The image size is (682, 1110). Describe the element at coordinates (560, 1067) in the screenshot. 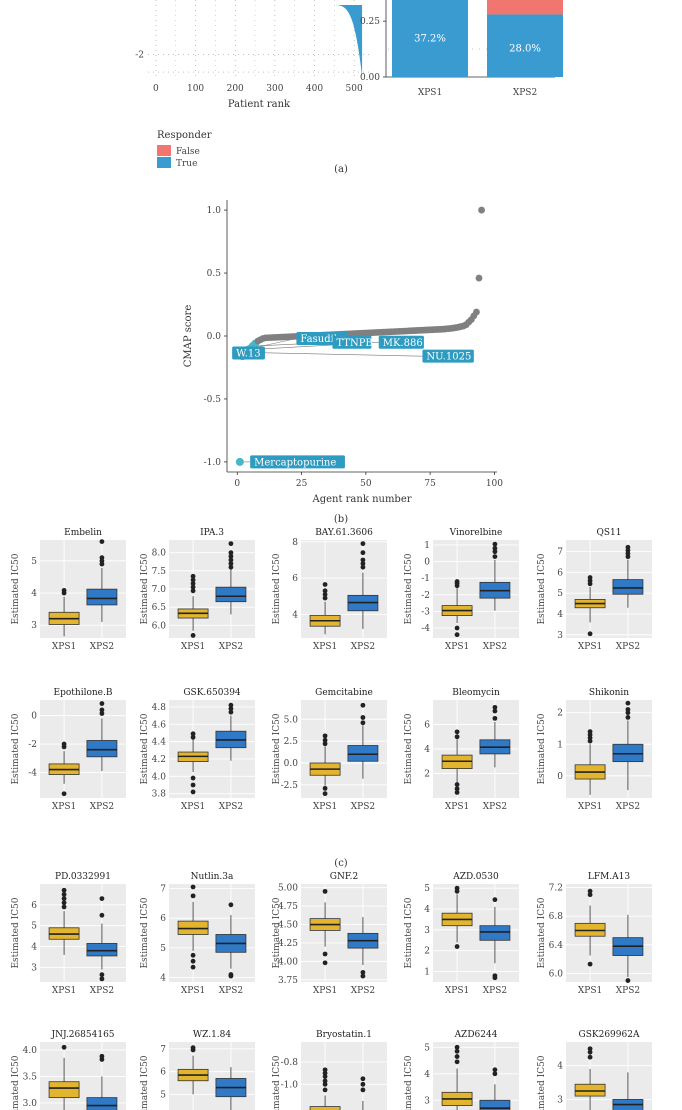

I see `box-y-tick: 4` at that location.